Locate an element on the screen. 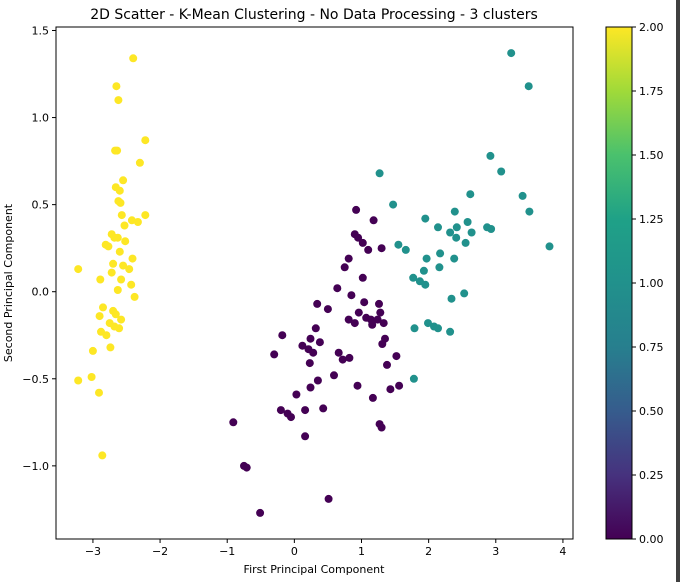 This screenshot has height=582, width=680. x-axis-label: First Principal Component is located at coordinates (315, 569).